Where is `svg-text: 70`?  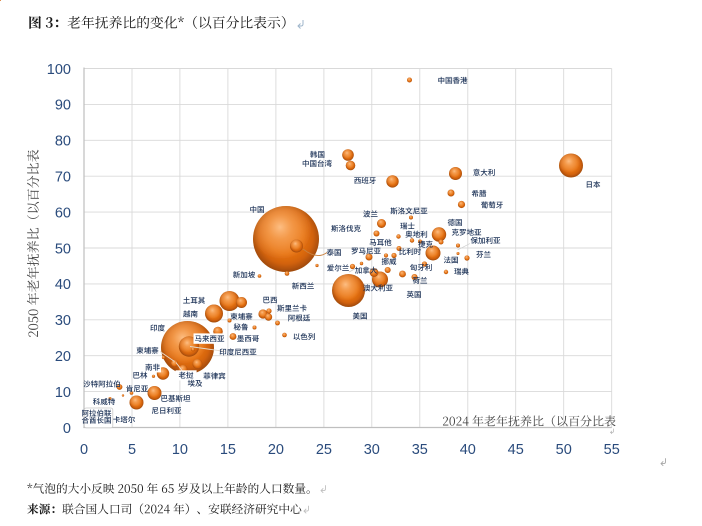
svg-text: 70 is located at coordinates (63, 178).